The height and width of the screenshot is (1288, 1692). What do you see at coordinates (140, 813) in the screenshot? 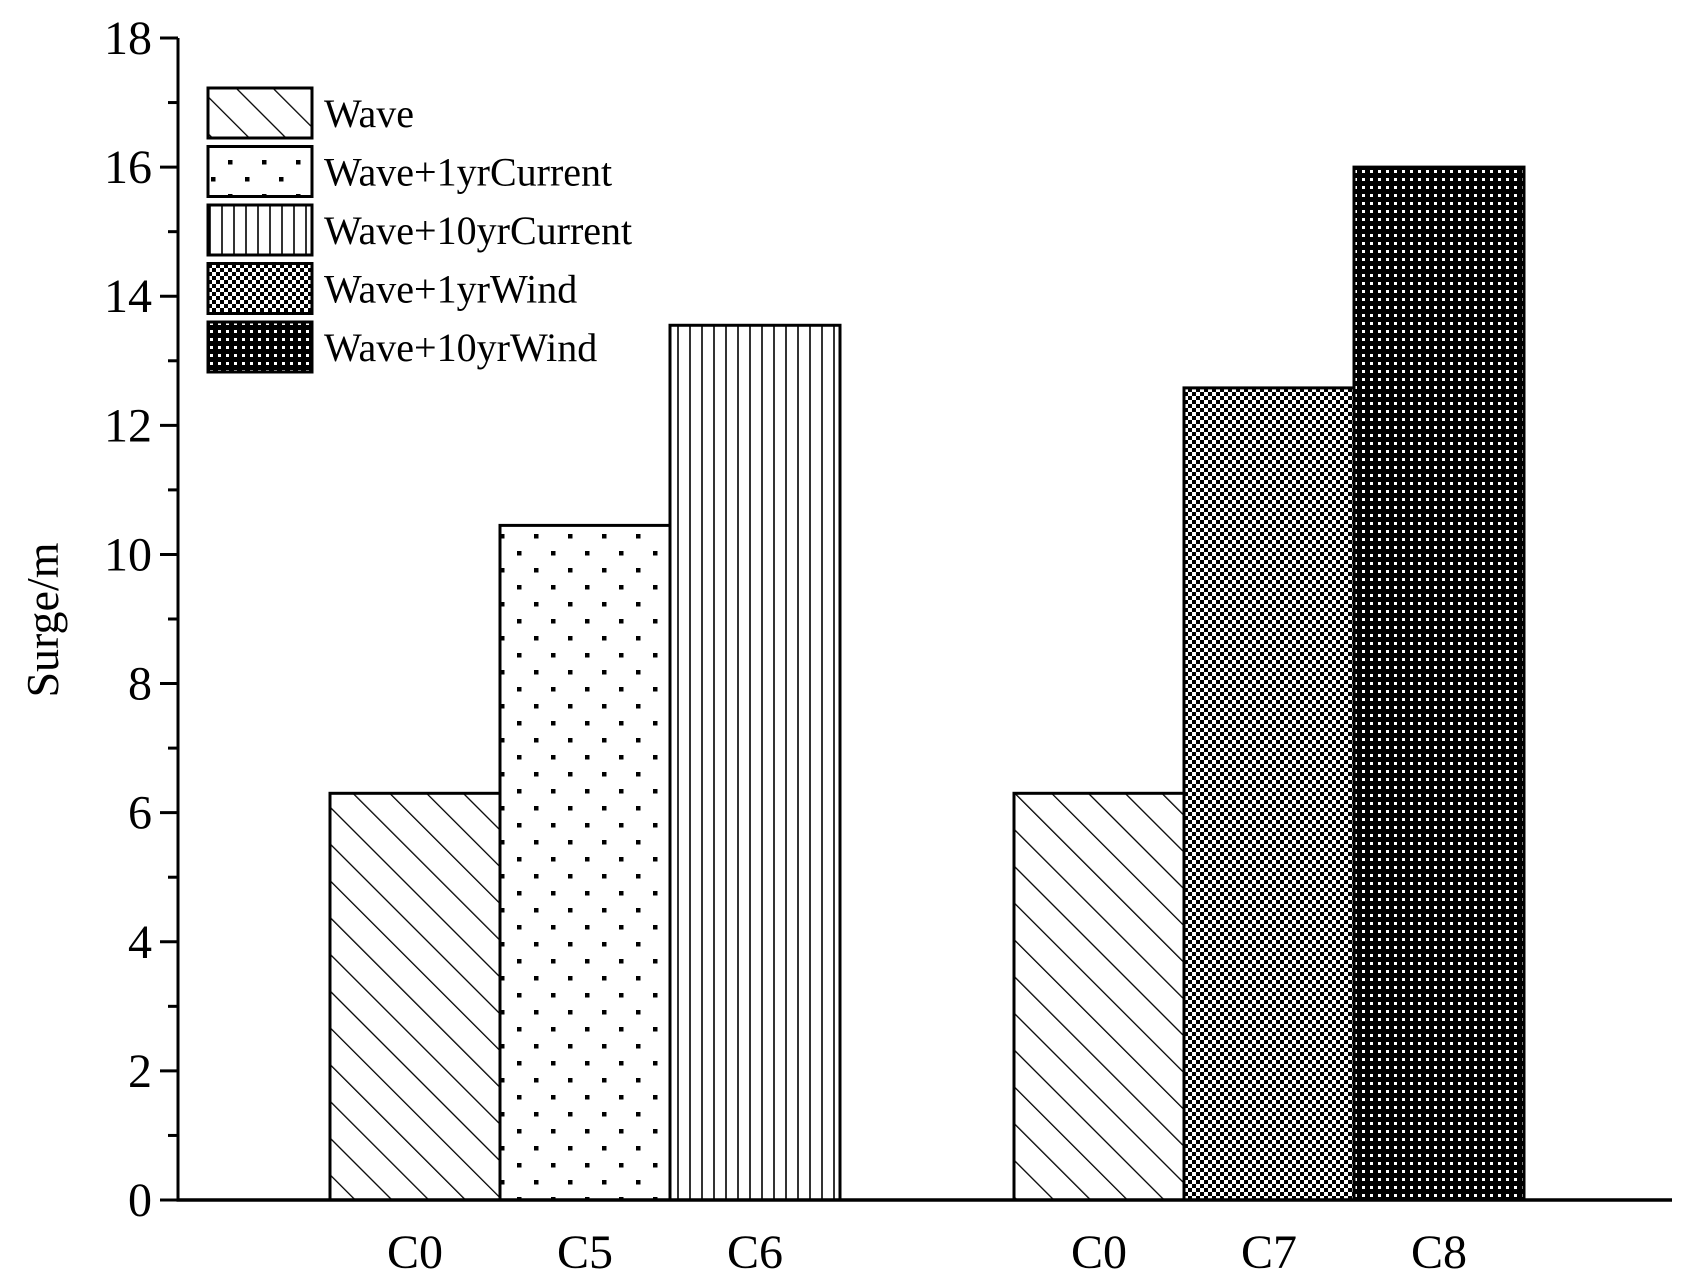
I see `y-tick-label-6: 6` at bounding box center [140, 813].